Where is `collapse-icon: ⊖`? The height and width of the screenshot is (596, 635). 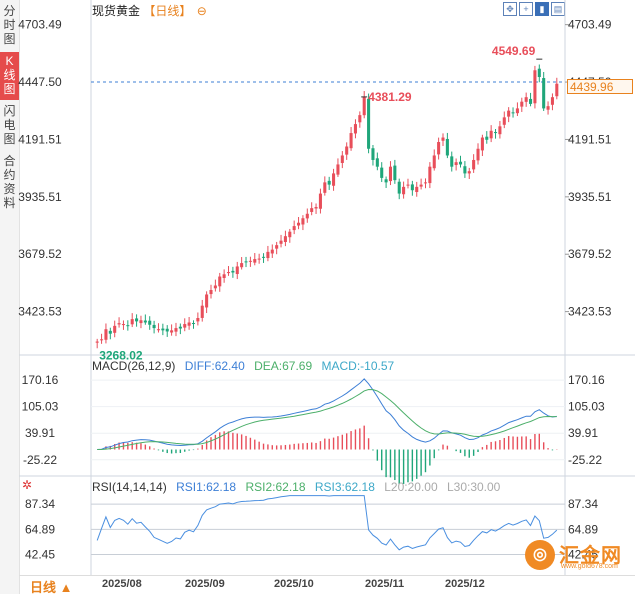 collapse-icon: ⊖ is located at coordinates (201, 11).